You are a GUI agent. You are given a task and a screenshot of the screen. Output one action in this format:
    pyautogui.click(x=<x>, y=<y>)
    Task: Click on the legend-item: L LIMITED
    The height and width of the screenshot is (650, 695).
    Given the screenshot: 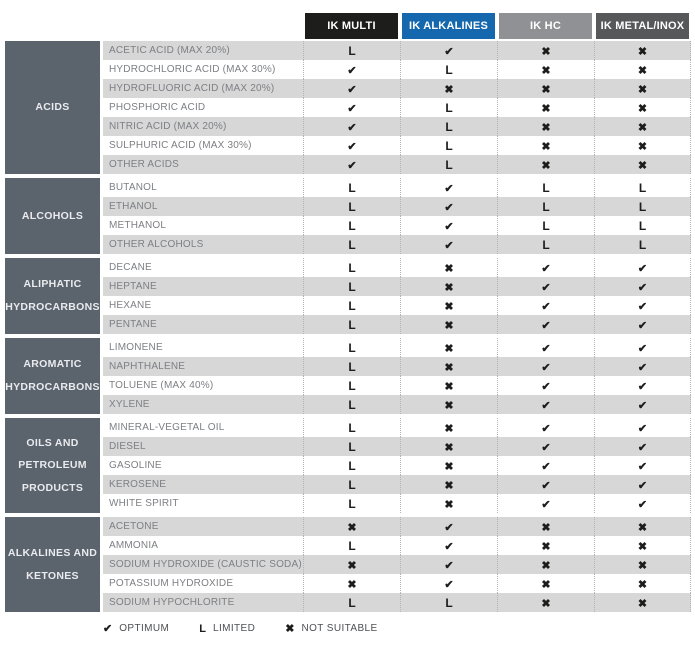 What is the action you would take?
    pyautogui.click(x=227, y=629)
    